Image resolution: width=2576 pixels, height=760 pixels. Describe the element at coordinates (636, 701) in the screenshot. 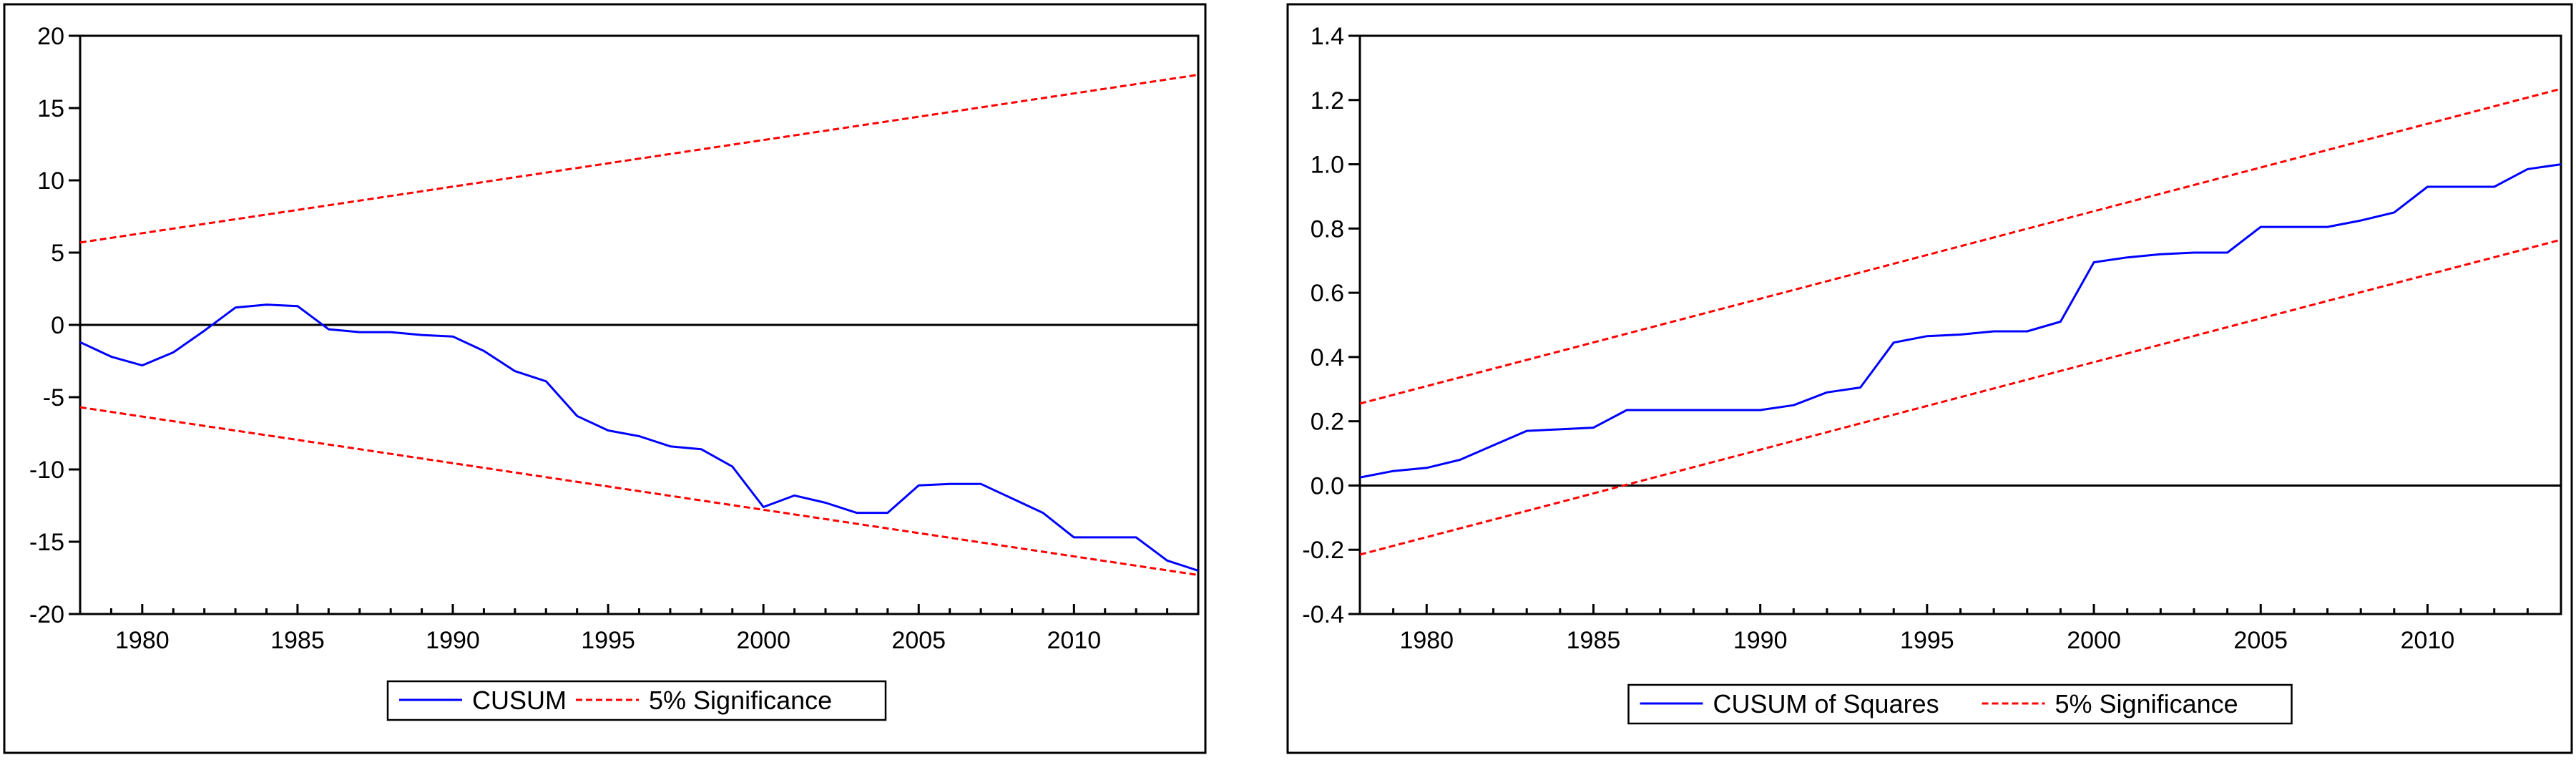

I see `chart-legend: CUSUM 5% Significance` at that location.